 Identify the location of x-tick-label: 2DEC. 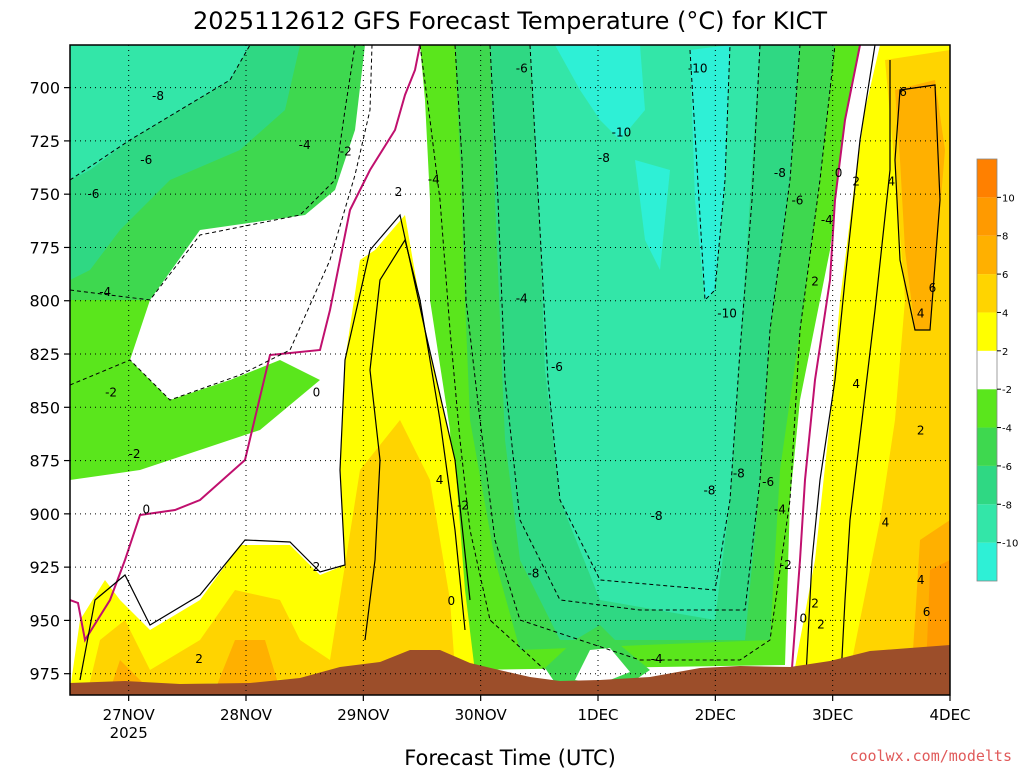
(715, 715).